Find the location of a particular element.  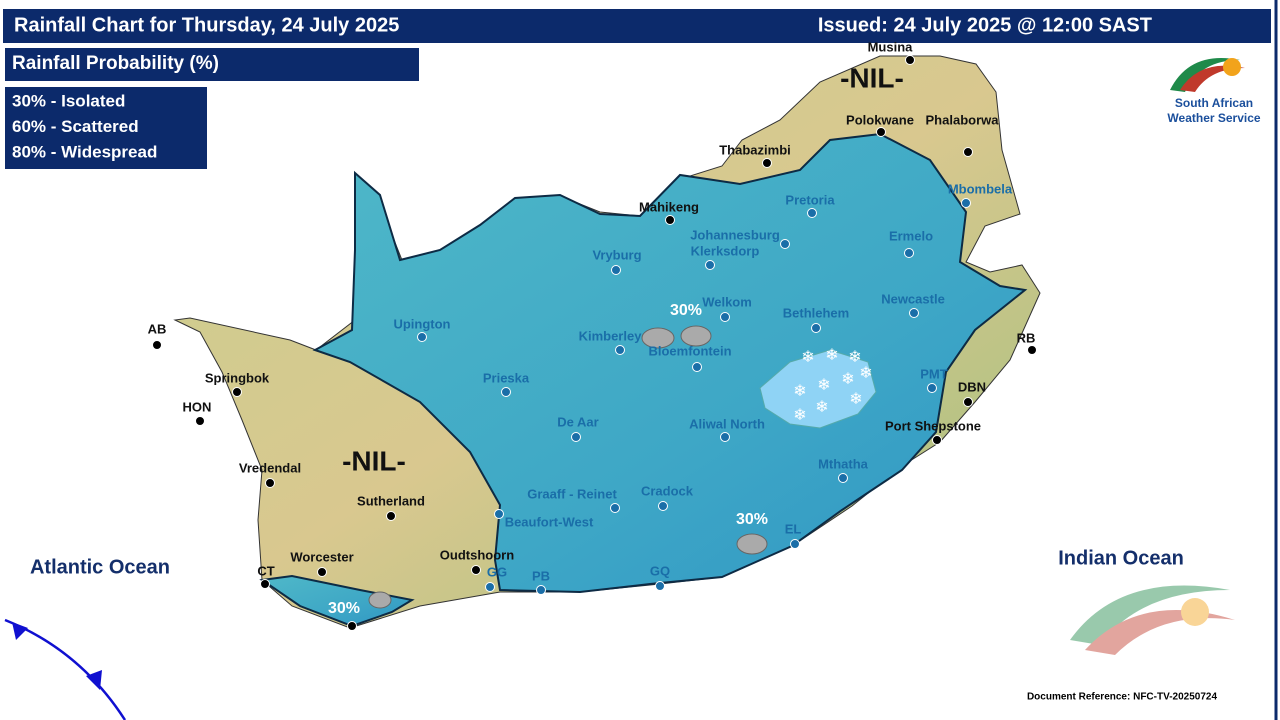

town-label: Welkom is located at coordinates (727, 301).